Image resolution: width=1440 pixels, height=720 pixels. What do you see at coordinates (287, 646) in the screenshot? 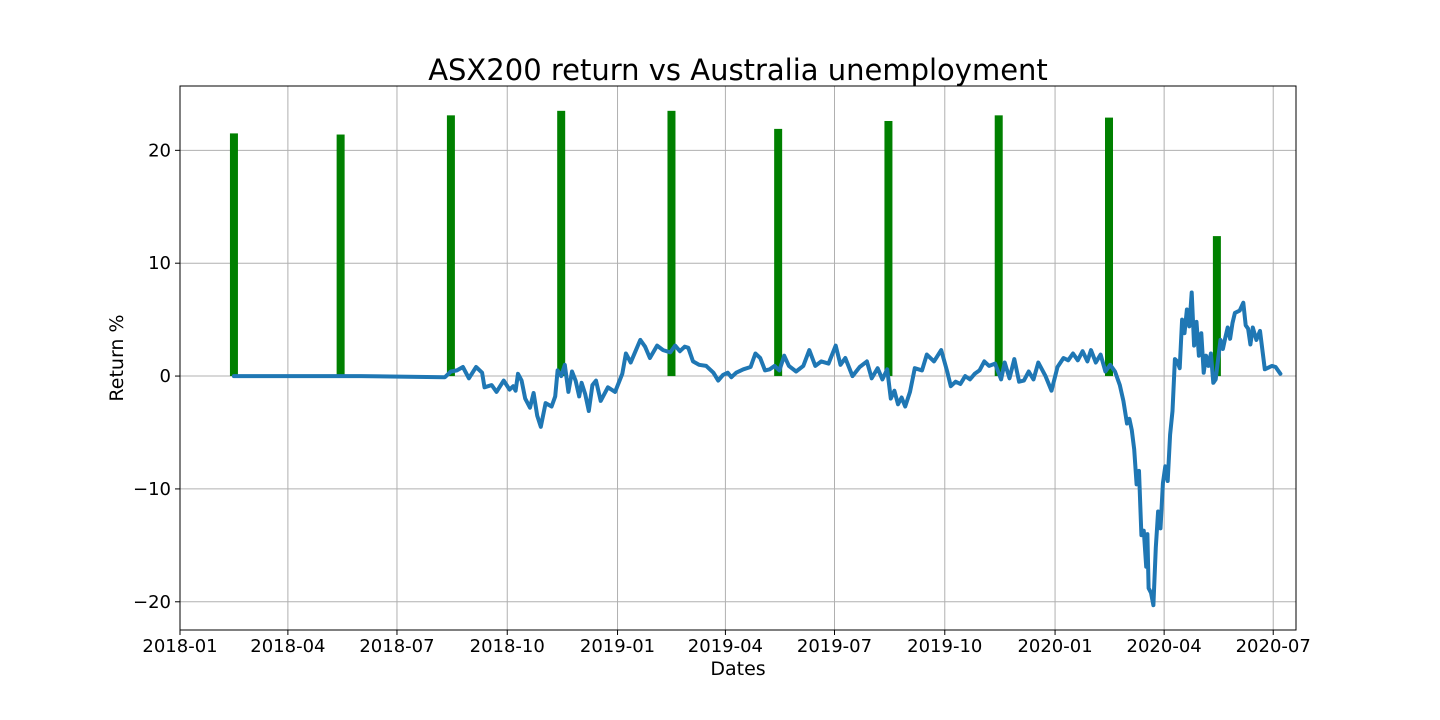
I see `x-tick-label: 2018-04` at bounding box center [287, 646].